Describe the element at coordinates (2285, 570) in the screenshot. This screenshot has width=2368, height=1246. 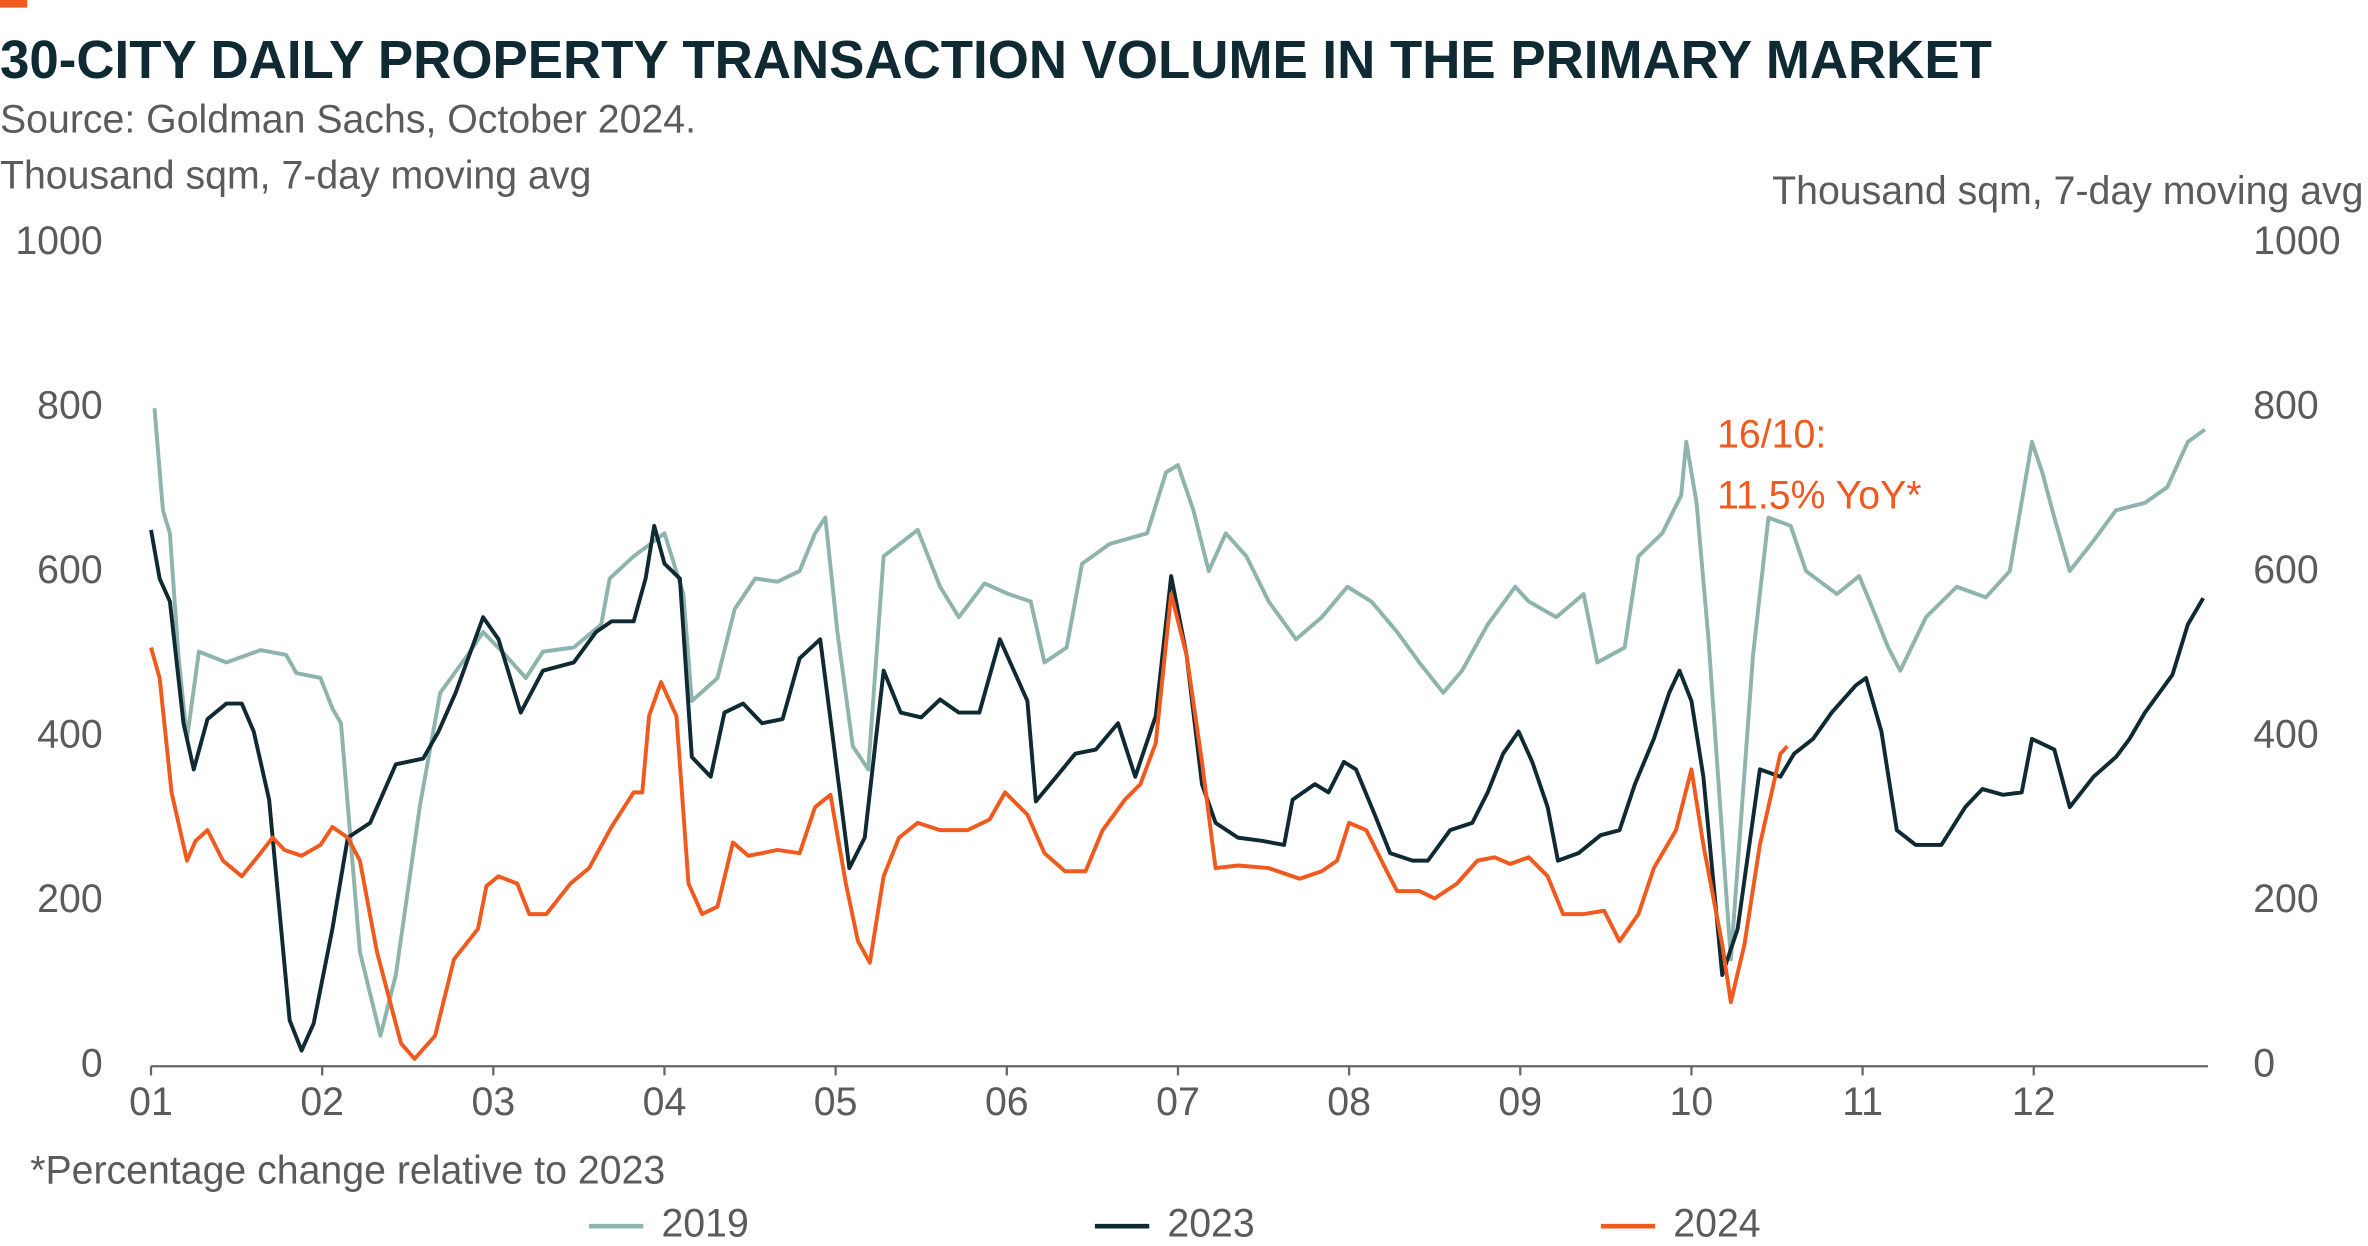
I see `y2-tick-label: 600` at that location.